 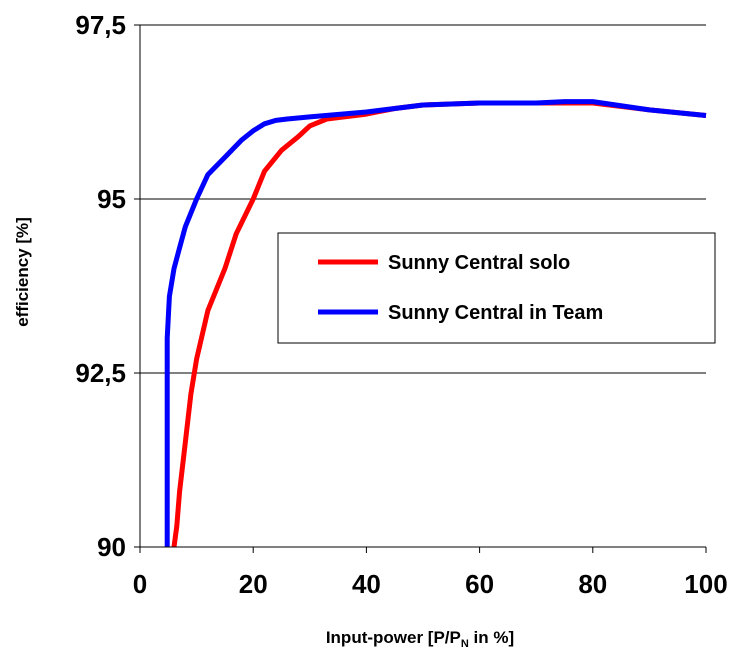 What do you see at coordinates (253, 584) in the screenshot?
I see `x-tick-label-1: 20` at bounding box center [253, 584].